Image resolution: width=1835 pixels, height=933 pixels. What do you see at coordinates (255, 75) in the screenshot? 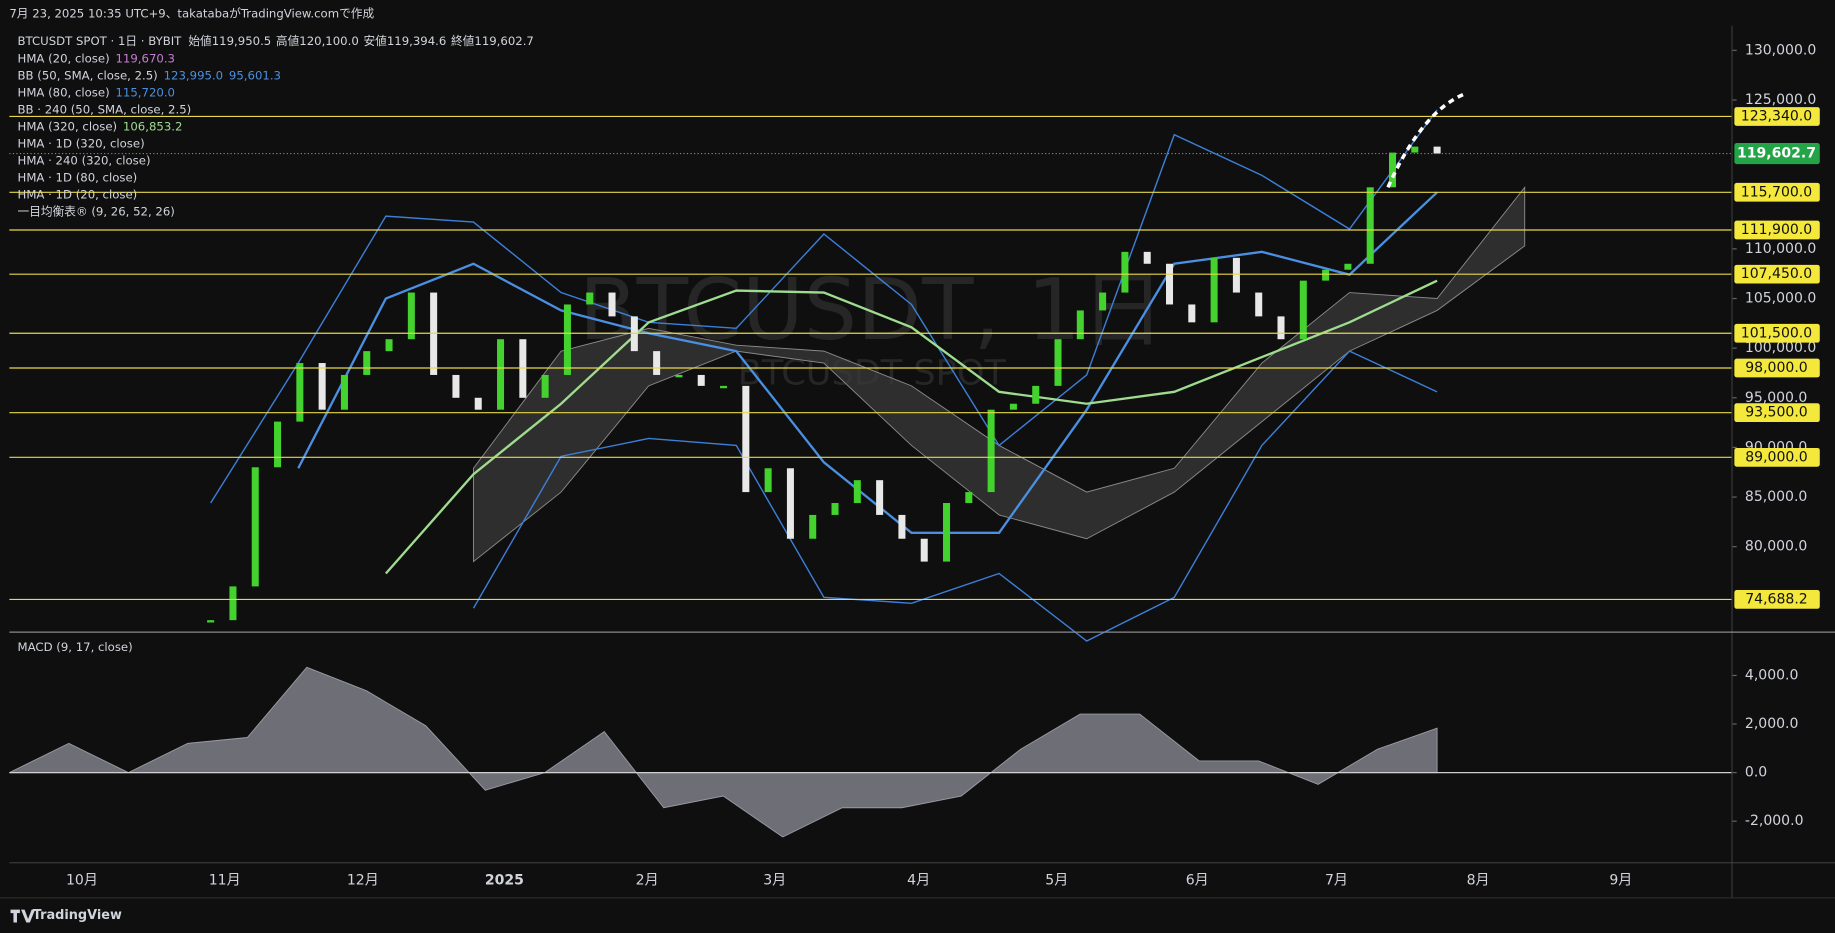
I see `indicator-value: 95,601.3` at bounding box center [255, 75].